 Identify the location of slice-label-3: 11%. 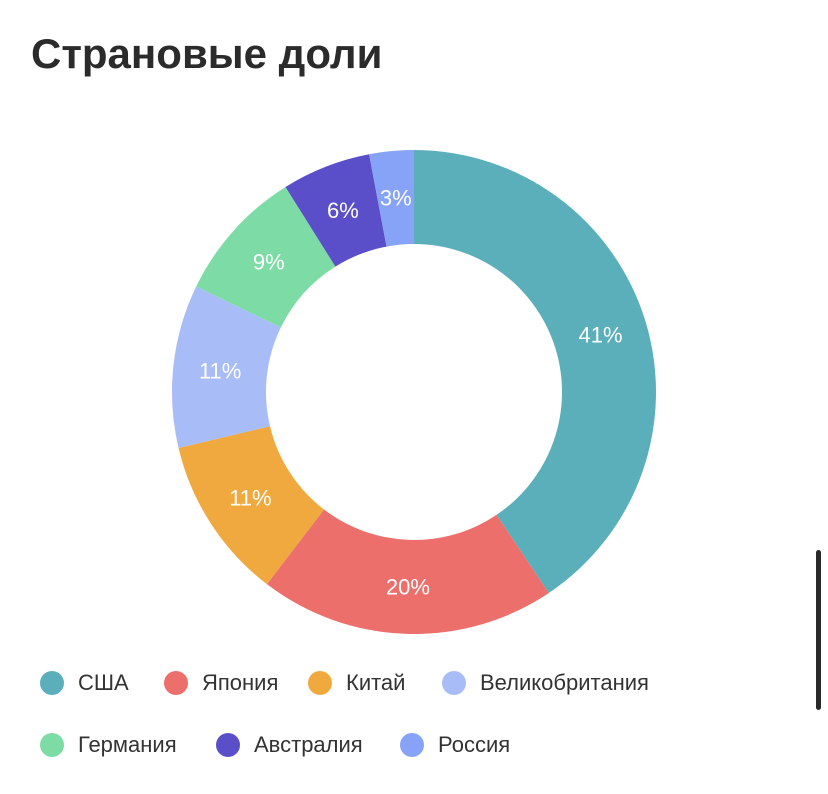
(250, 498).